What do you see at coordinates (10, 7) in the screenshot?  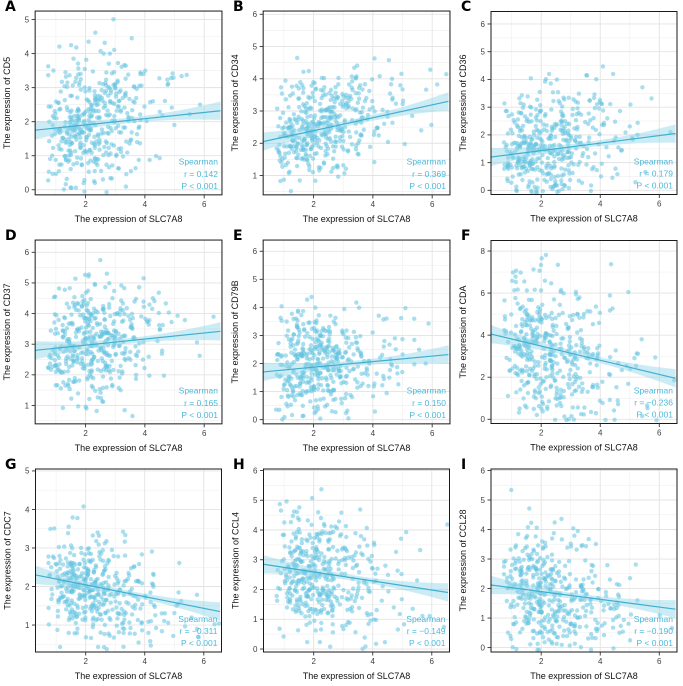 I see `panel-letter: A` at bounding box center [10, 7].